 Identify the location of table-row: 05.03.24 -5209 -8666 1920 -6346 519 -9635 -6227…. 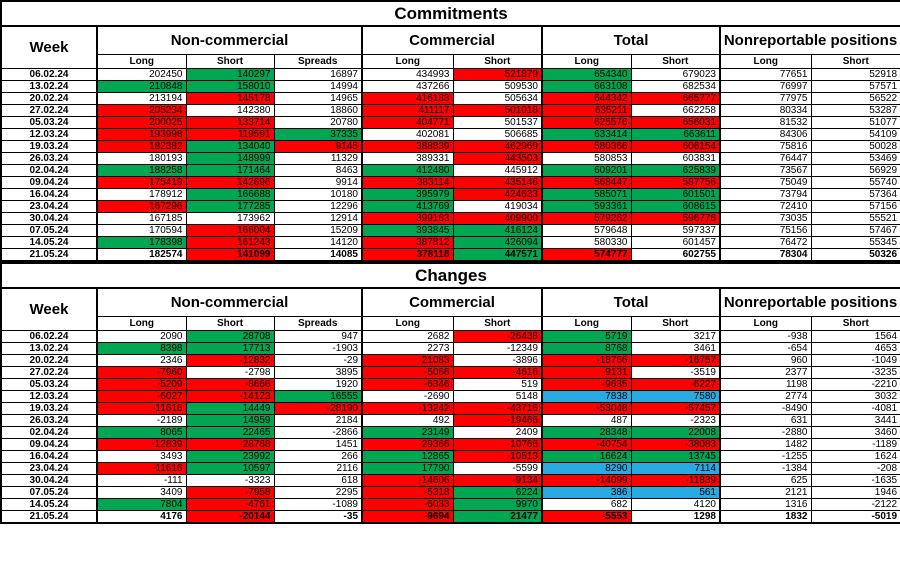
(450, 384).